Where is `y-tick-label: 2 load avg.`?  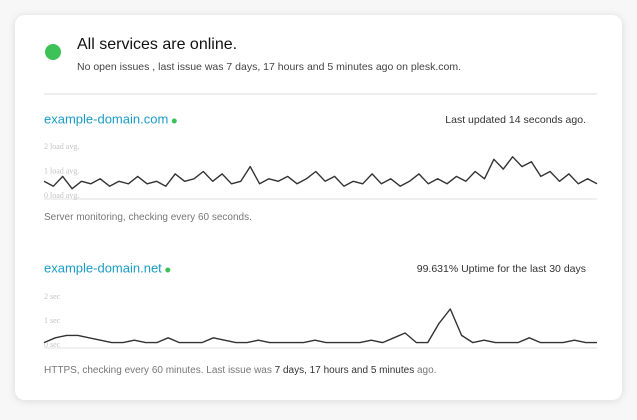 y-tick-label: 2 load avg. is located at coordinates (61, 146).